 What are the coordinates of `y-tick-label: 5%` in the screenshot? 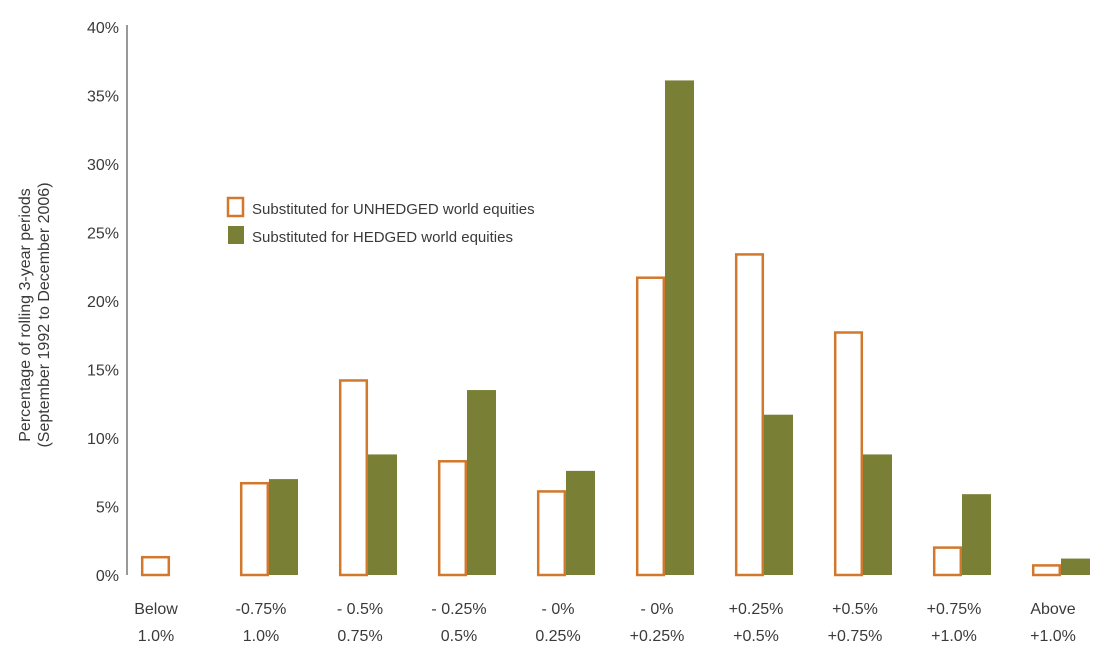 It's located at (107, 508).